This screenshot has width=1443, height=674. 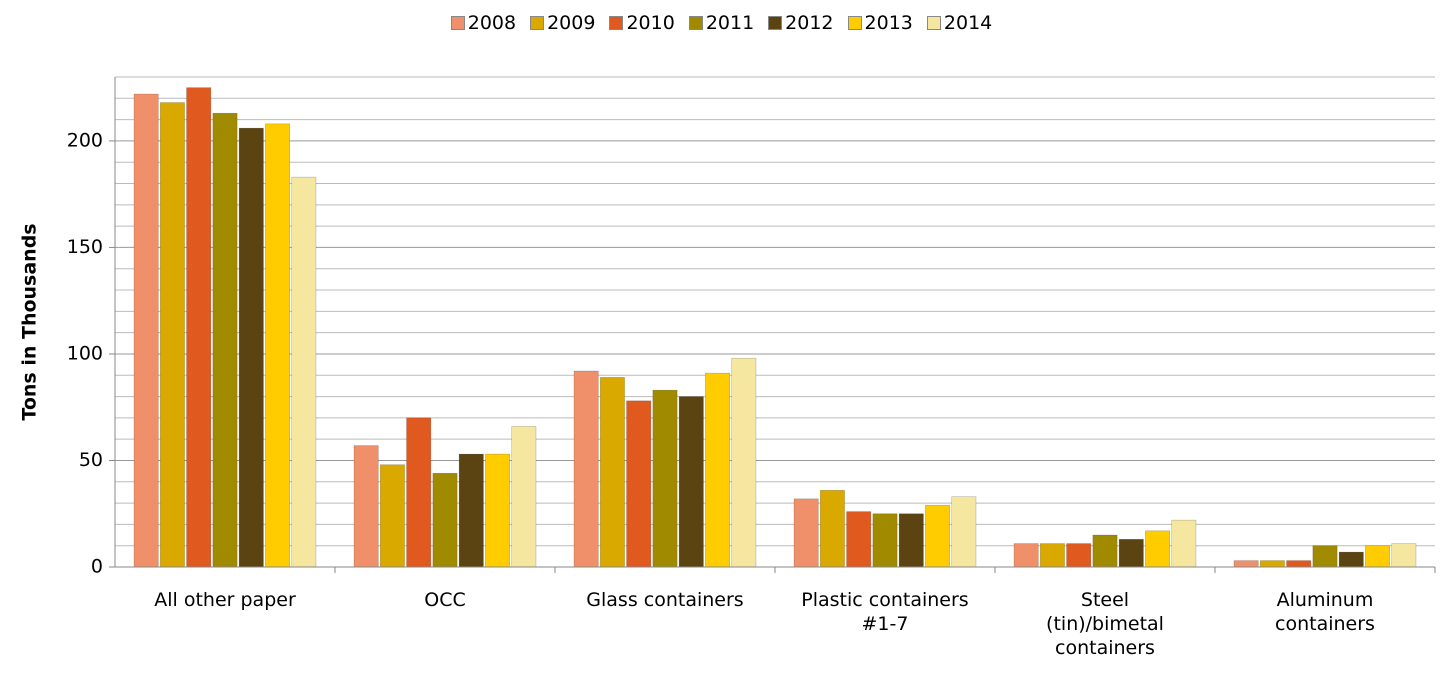 I want to click on legend-label: 2014, so click(x=968, y=23).